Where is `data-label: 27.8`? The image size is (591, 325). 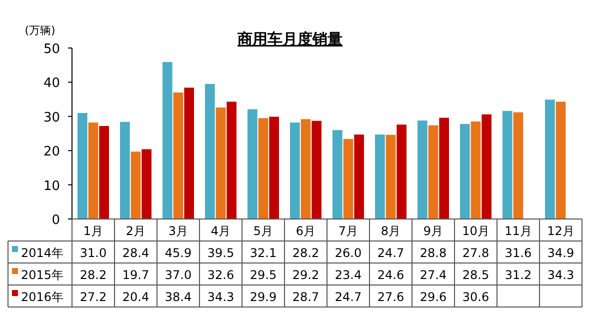 data-label: 27.8 is located at coordinates (476, 253).